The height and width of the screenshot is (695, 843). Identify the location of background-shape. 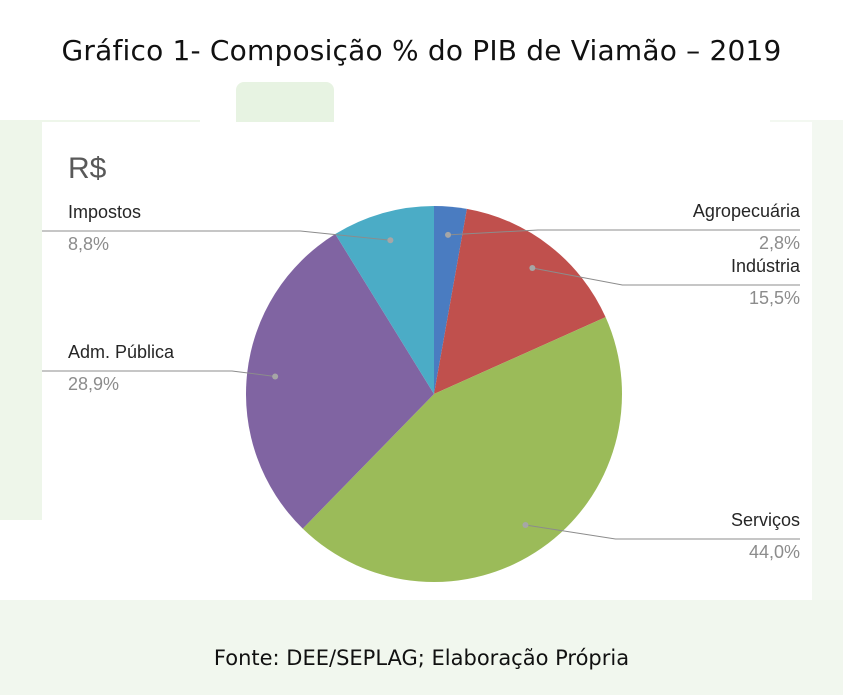
(421, 647).